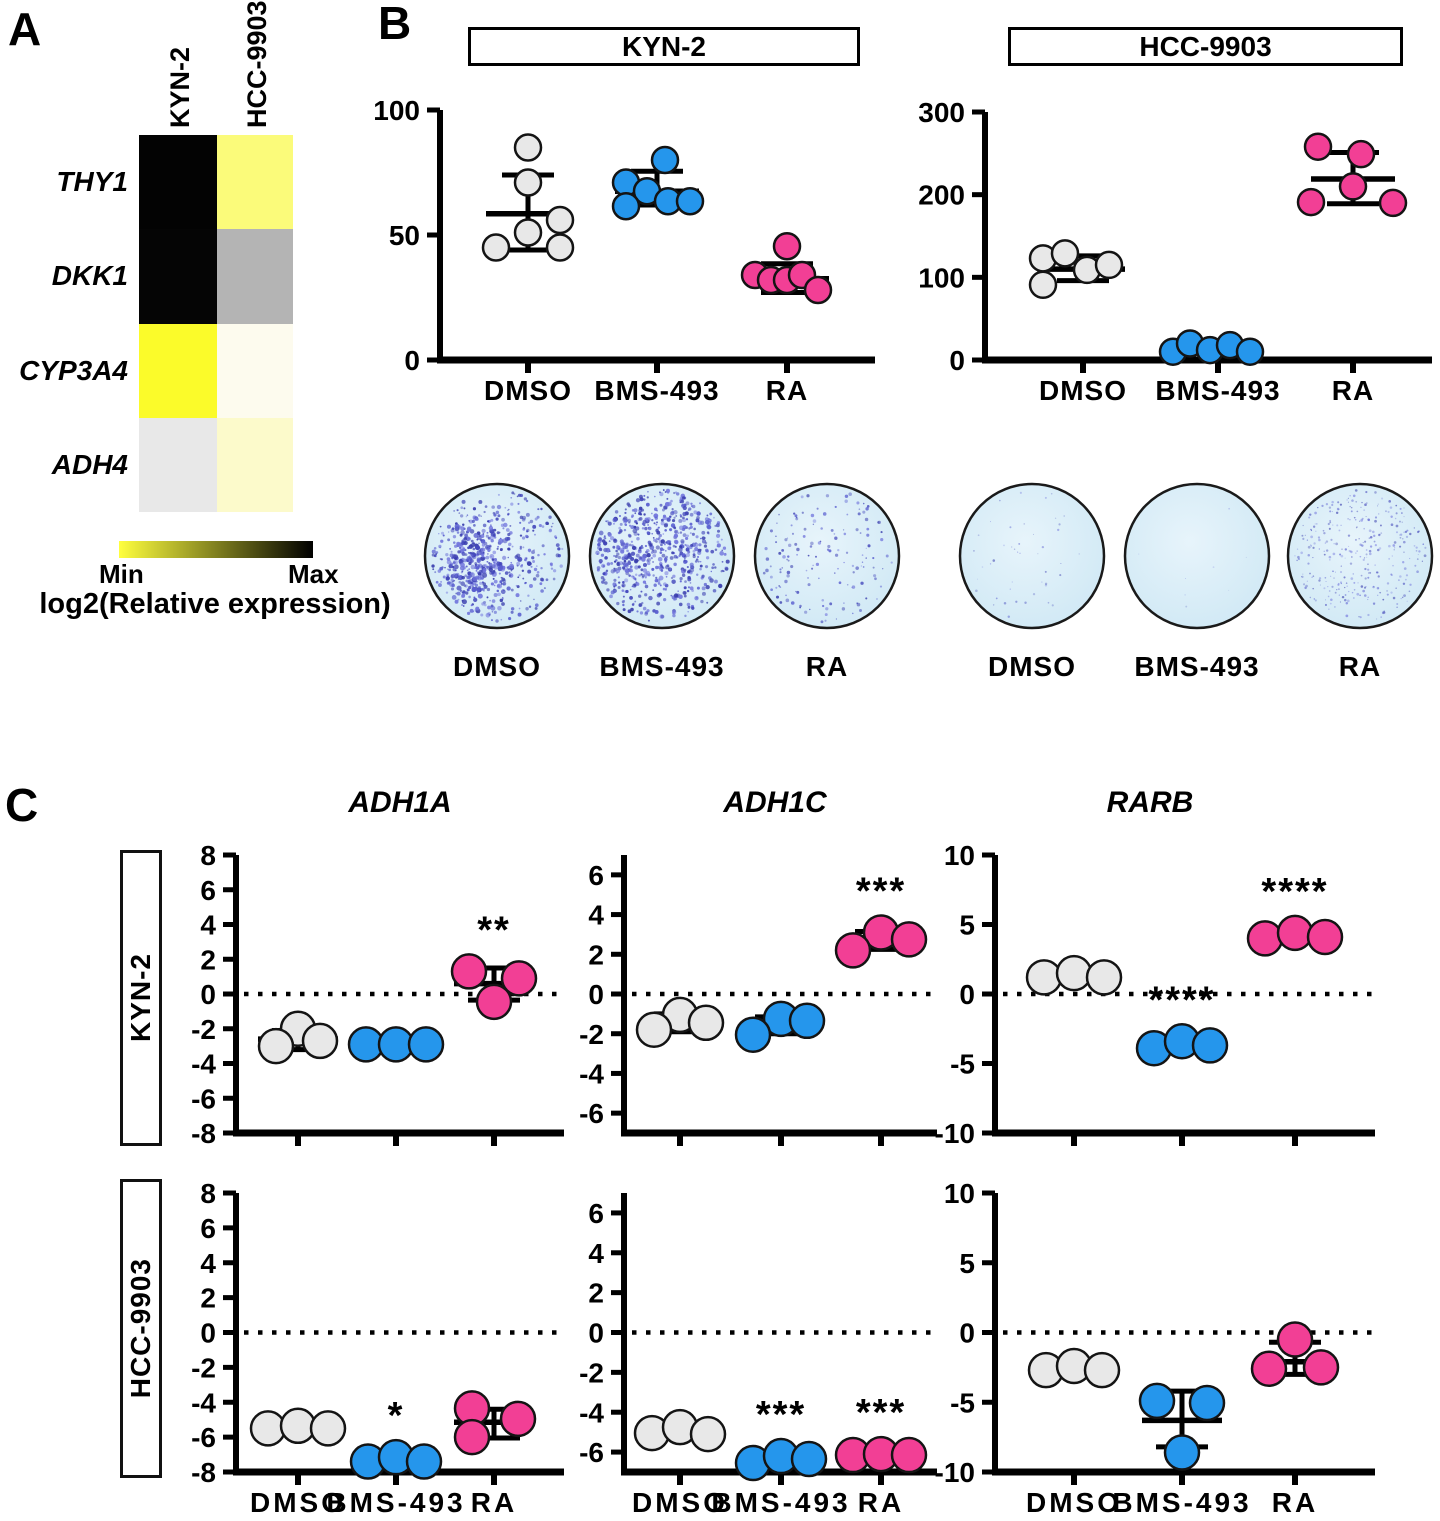  What do you see at coordinates (1205, 46) in the screenshot?
I see `plot-title-hcc9903: HCC-9903` at bounding box center [1205, 46].